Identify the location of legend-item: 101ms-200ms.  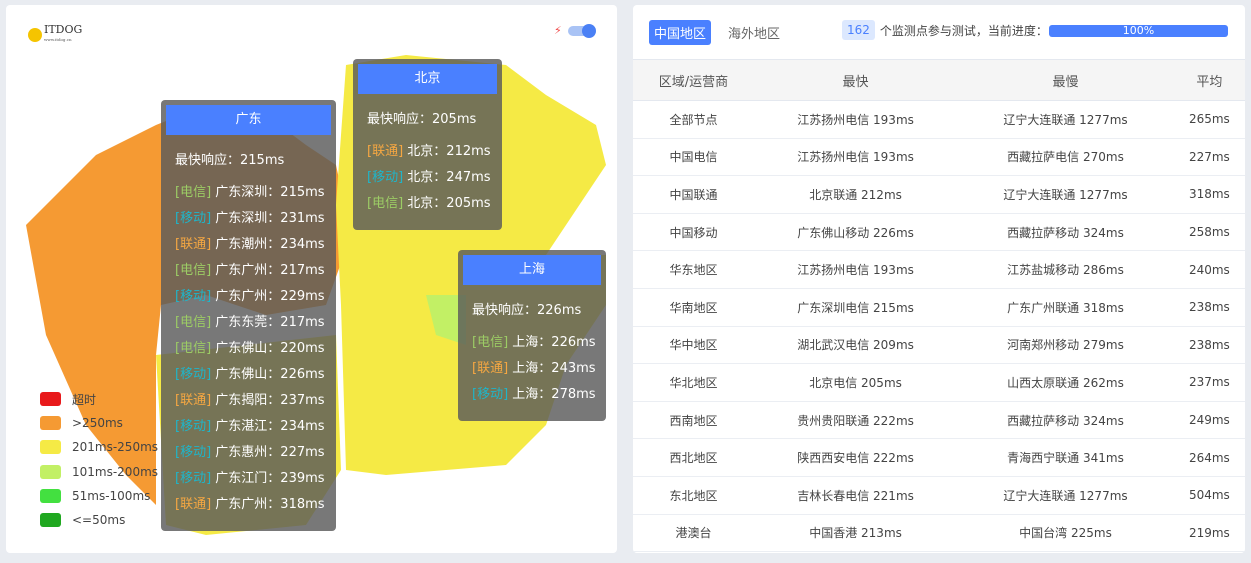
(99, 472).